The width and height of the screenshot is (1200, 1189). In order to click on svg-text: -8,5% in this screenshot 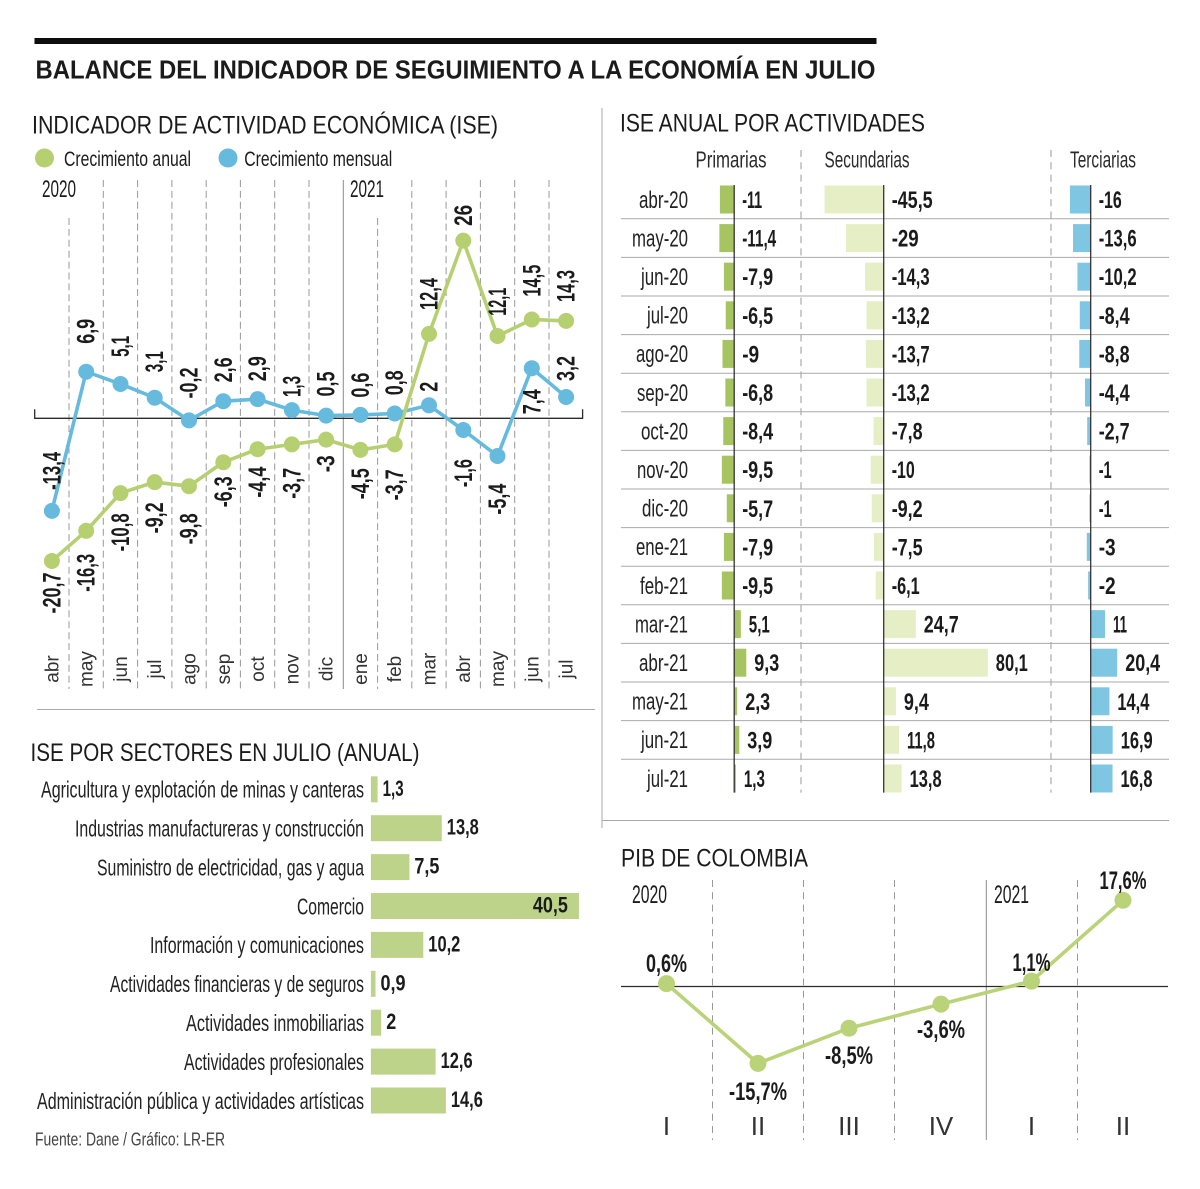, I will do `click(849, 1056)`.